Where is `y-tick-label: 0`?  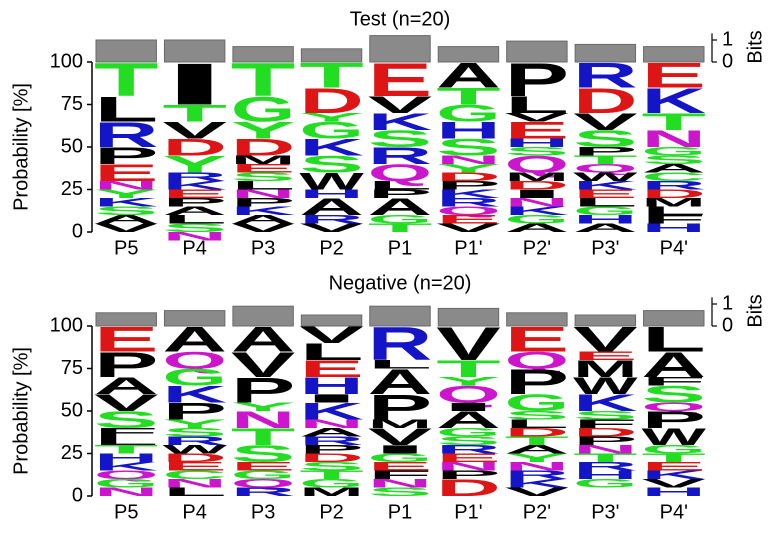
y-tick-label: 0 is located at coordinates (77, 495).